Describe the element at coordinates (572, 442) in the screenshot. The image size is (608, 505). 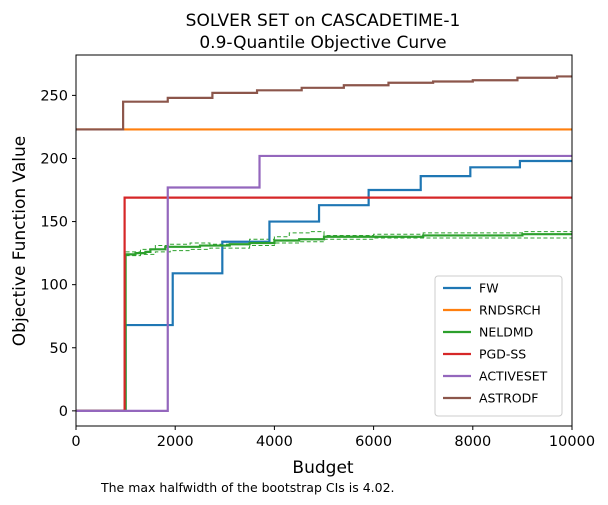
I see `x-tick-label: 10000` at that location.